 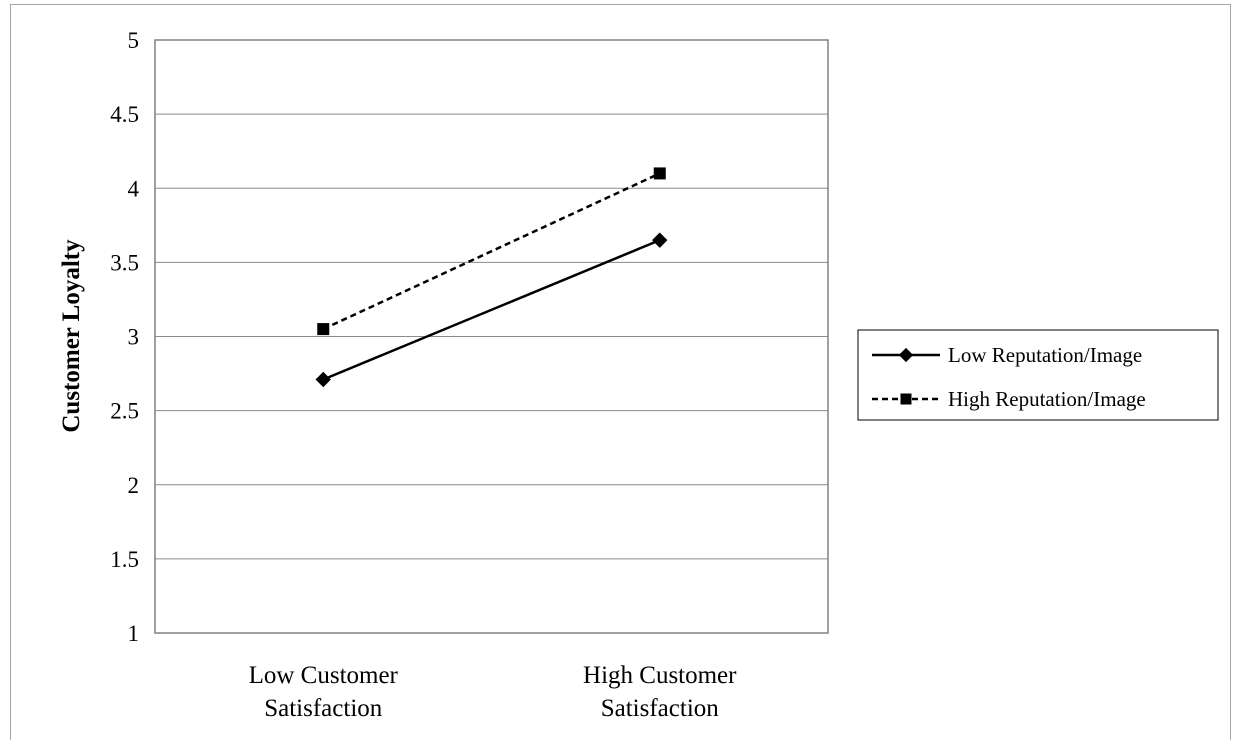 I want to click on y-tick-label: 3, so click(x=134, y=337).